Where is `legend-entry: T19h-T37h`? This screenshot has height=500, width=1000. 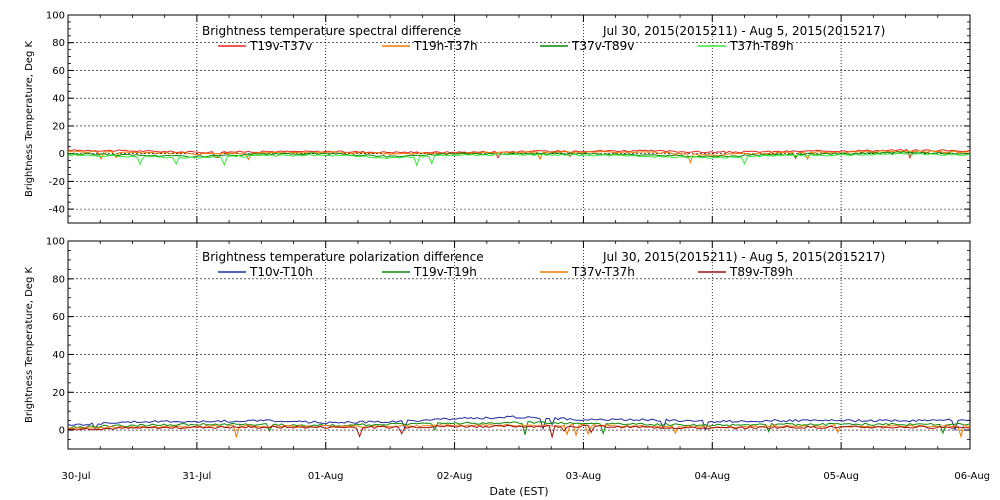 legend-entry: T19h-T37h is located at coordinates (445, 46).